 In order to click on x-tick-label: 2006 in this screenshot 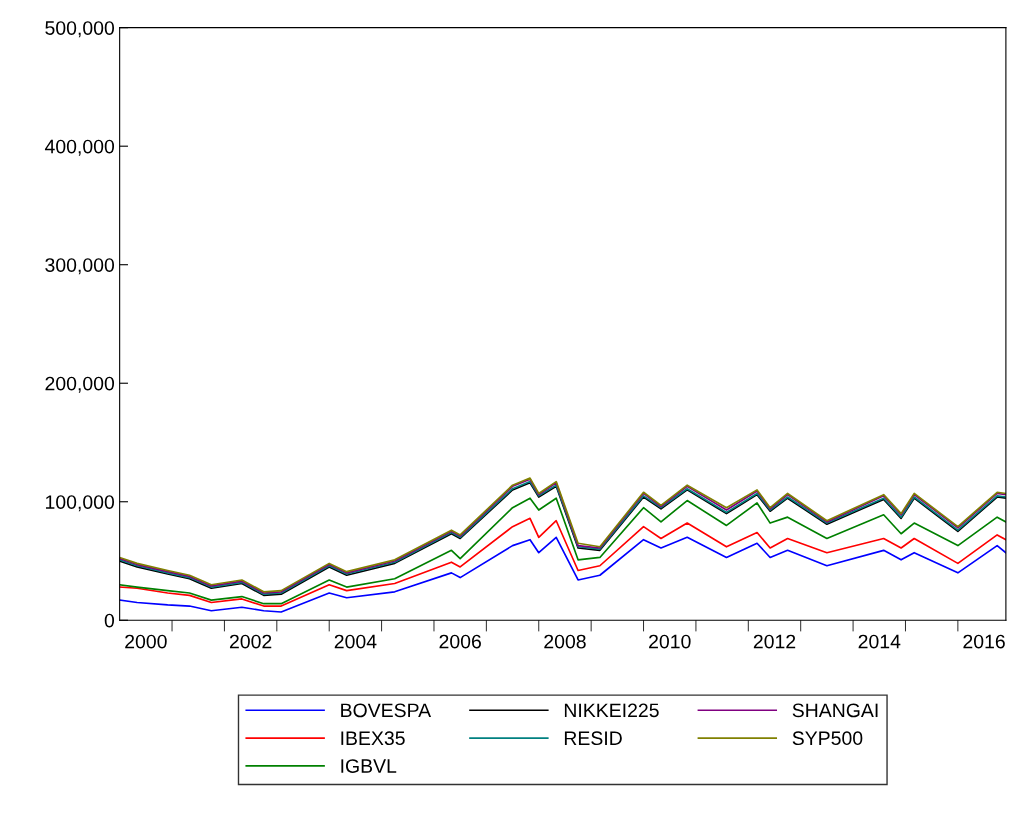, I will do `click(460, 641)`.